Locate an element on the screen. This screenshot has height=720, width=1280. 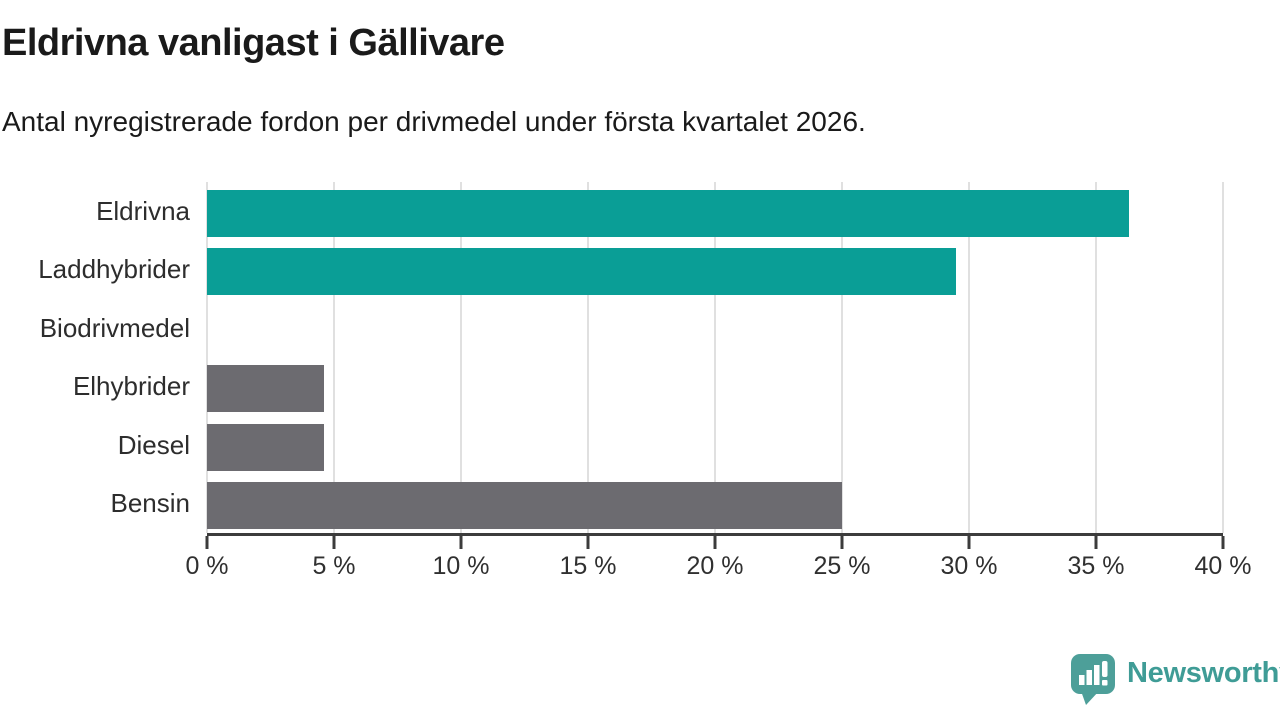
category-label-biodrivmedel: Biodrivmedel is located at coordinates (114, 327).